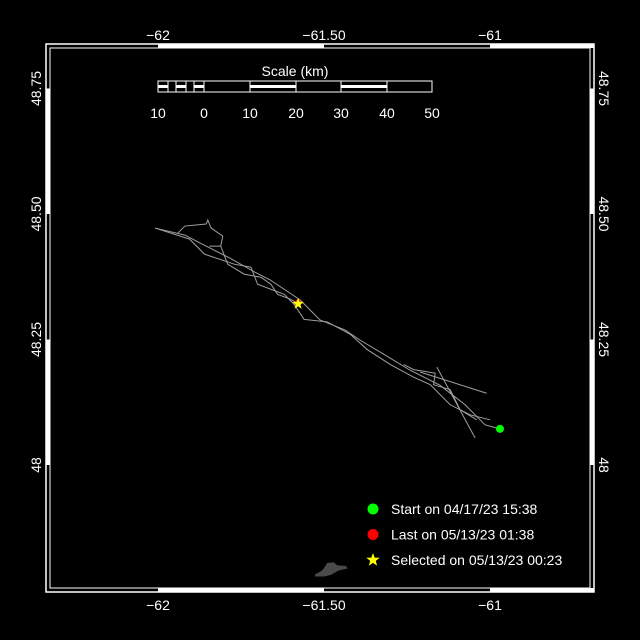  What do you see at coordinates (158, 35) in the screenshot?
I see `lon-tick-label-top: −62` at bounding box center [158, 35].